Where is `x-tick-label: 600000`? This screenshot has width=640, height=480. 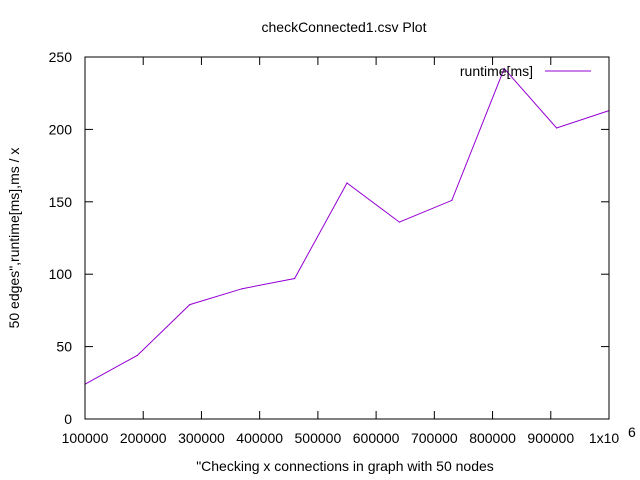
x-tick-label: 600000 is located at coordinates (376, 438).